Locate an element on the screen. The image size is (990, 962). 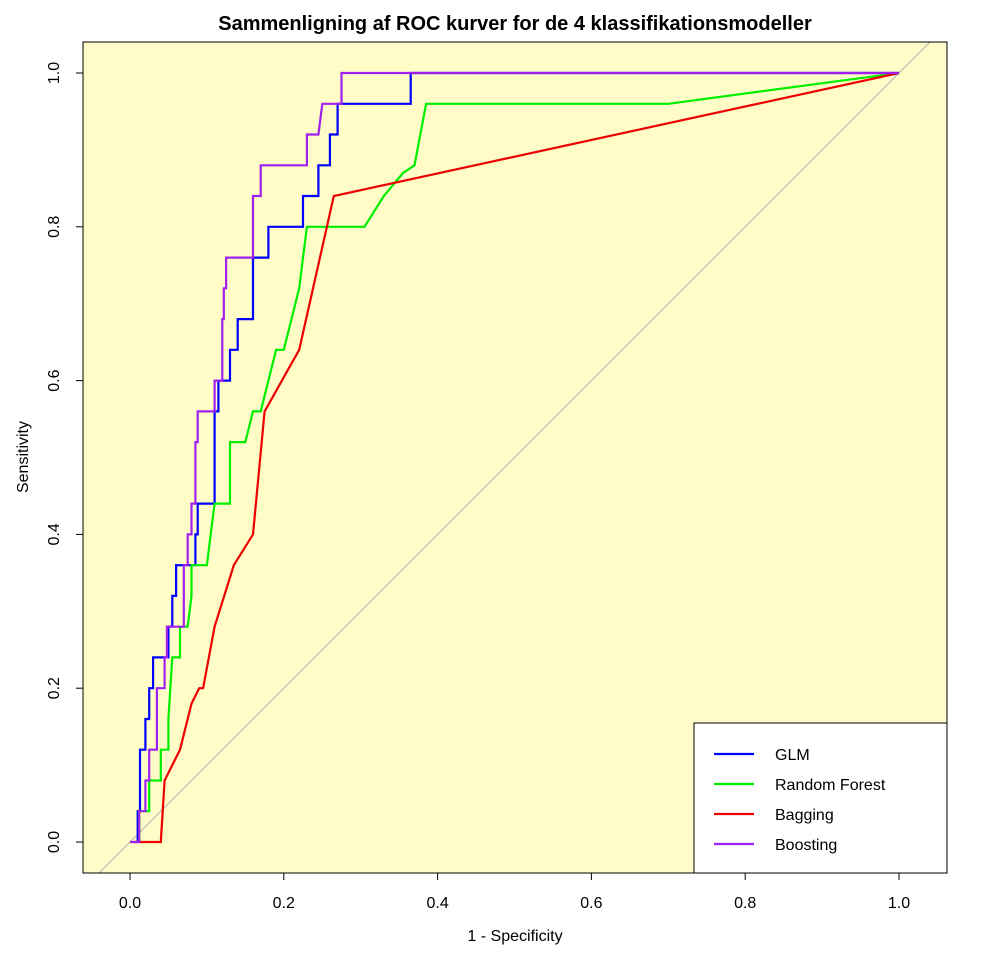
x-tick-label: 0.8 is located at coordinates (745, 903).